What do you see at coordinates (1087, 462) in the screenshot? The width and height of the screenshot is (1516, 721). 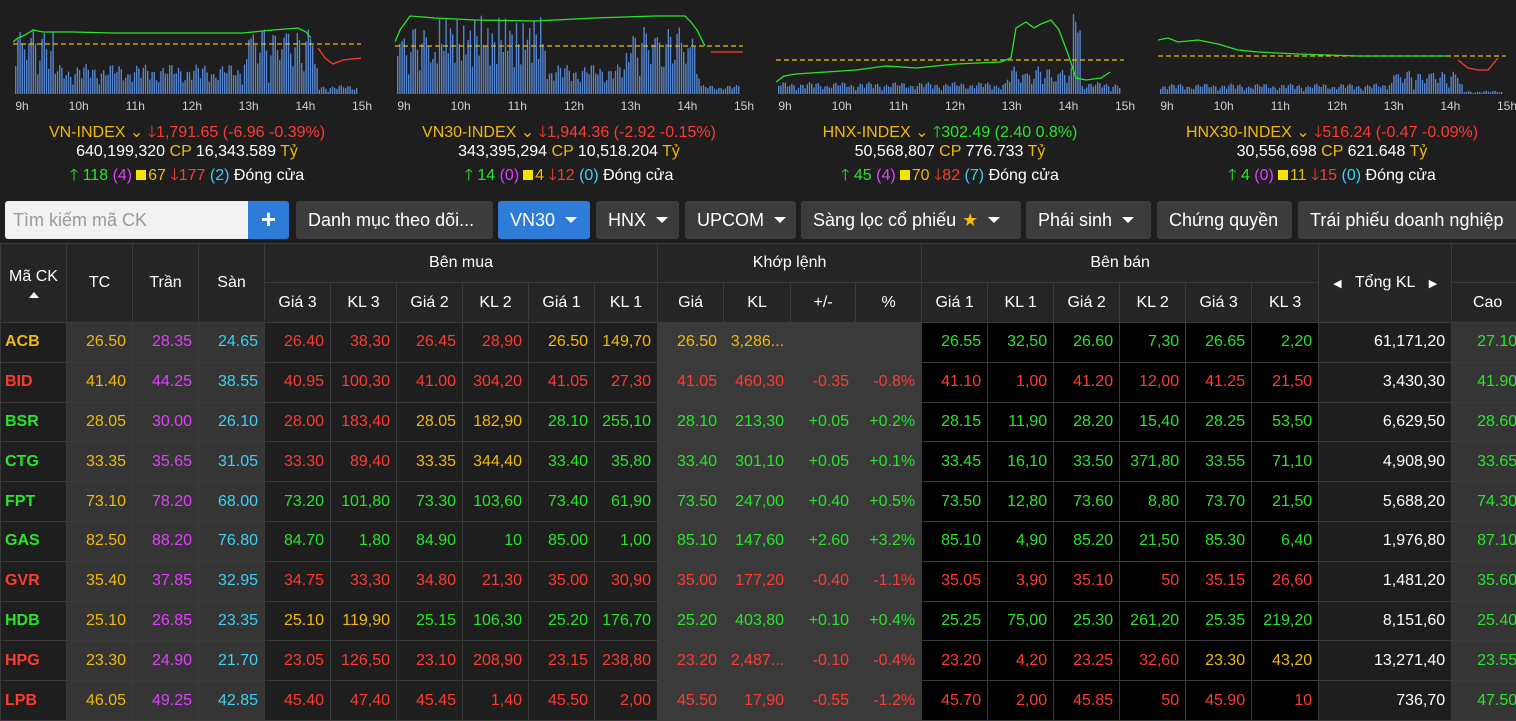 I see `cell-askp2: 33.50` at bounding box center [1087, 462].